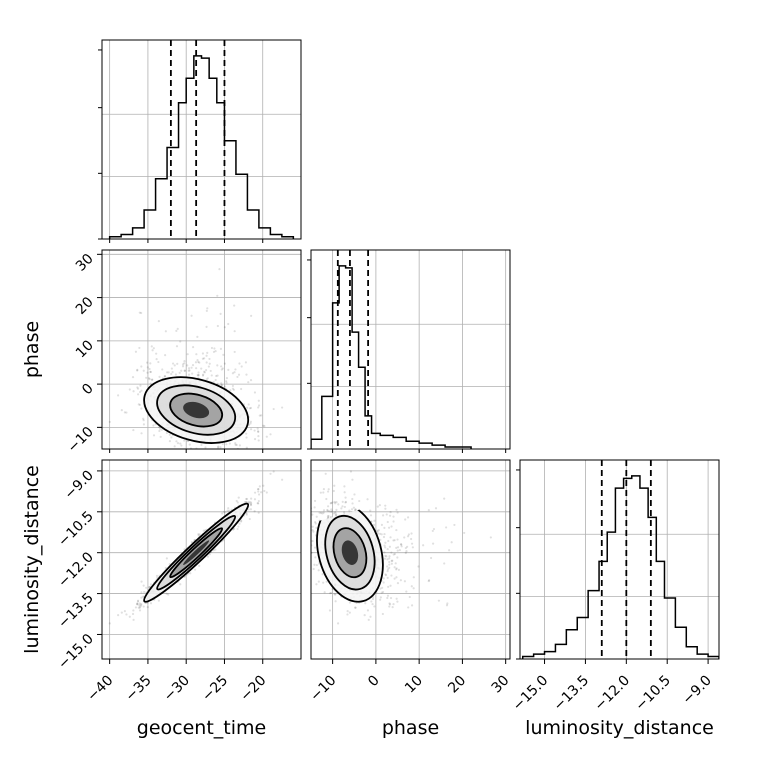 The width and height of the screenshot is (760, 760). What do you see at coordinates (76, 611) in the screenshot?
I see `y-tick-label: −13.5` at bounding box center [76, 611].